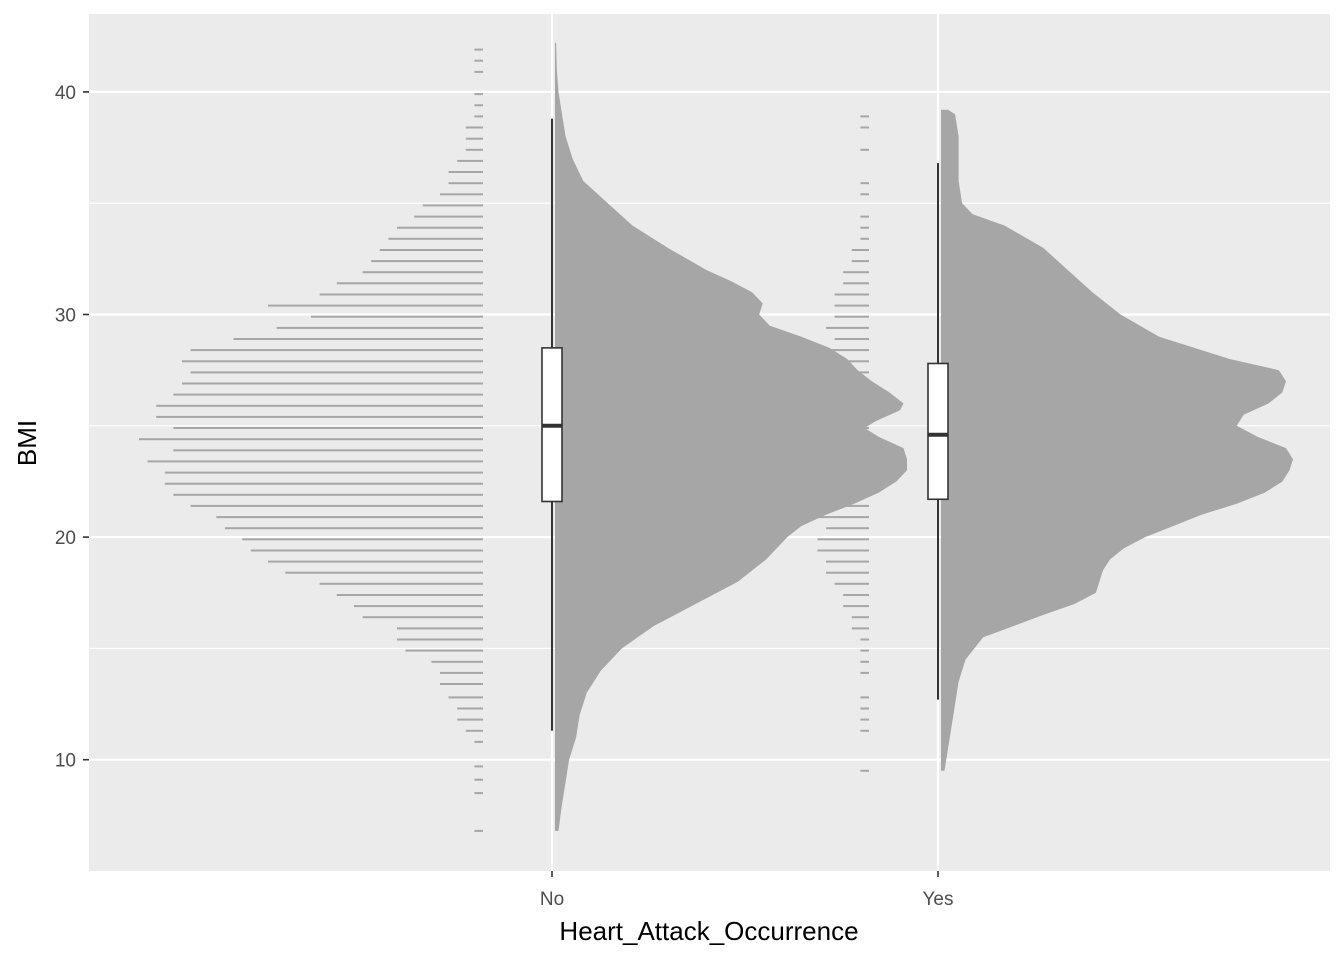 The width and height of the screenshot is (1344, 965). What do you see at coordinates (65, 761) in the screenshot?
I see `y-tick-label: 10` at bounding box center [65, 761].